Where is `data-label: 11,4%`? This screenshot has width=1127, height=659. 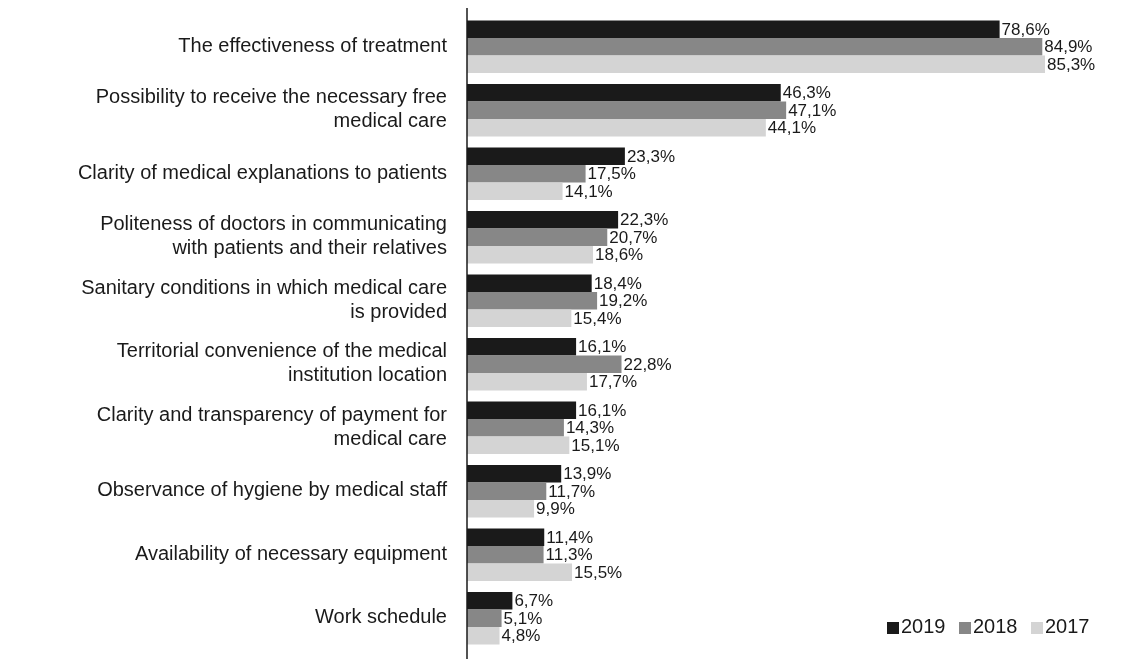 data-label: 11,4% is located at coordinates (570, 537).